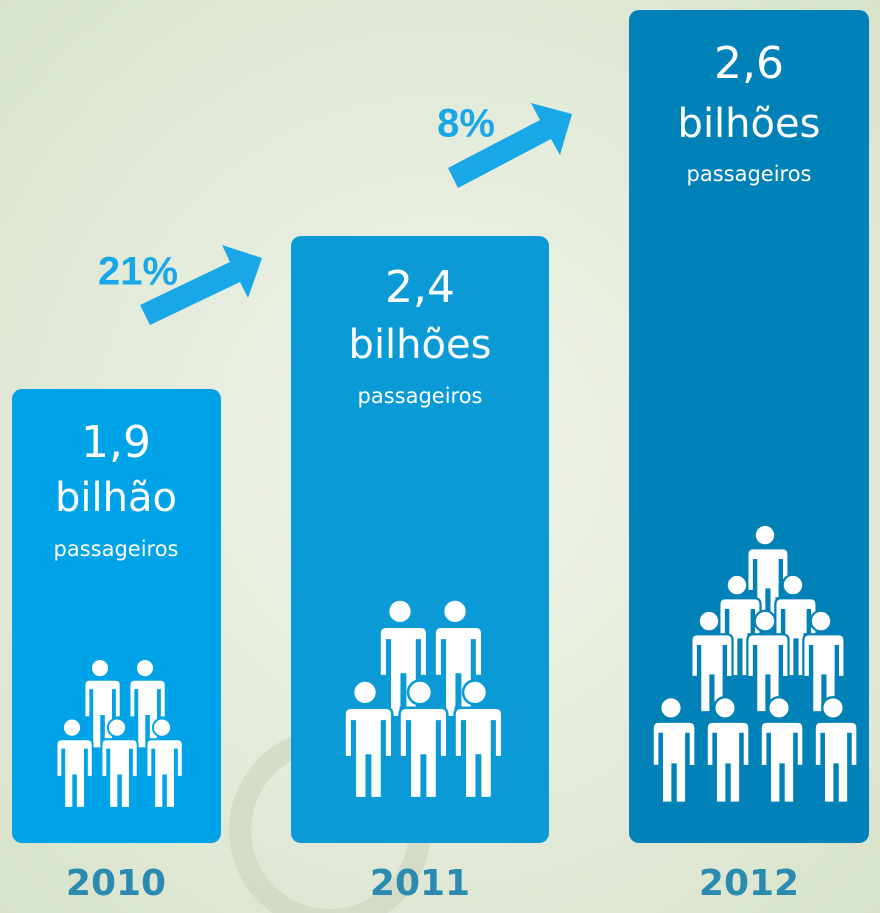 Image resolution: width=880 pixels, height=913 pixels. I want to click on year: 2012, so click(749, 883).